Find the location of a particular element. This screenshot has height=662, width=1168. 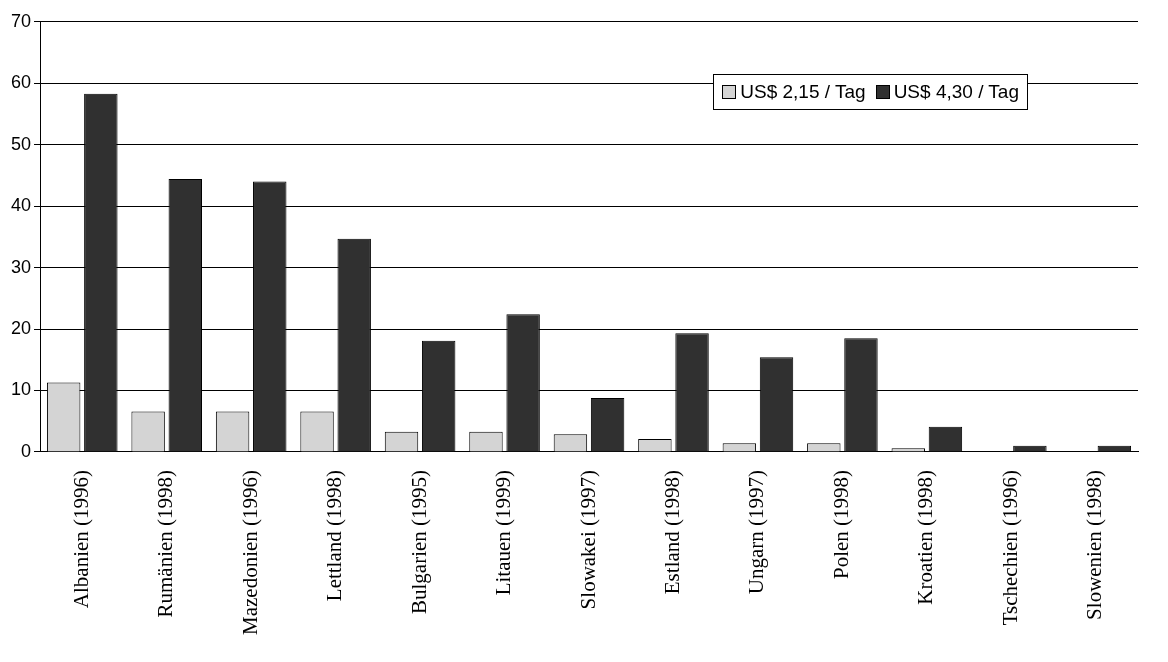

x-tick-label: Ungarn (1997) is located at coordinates (756, 532).